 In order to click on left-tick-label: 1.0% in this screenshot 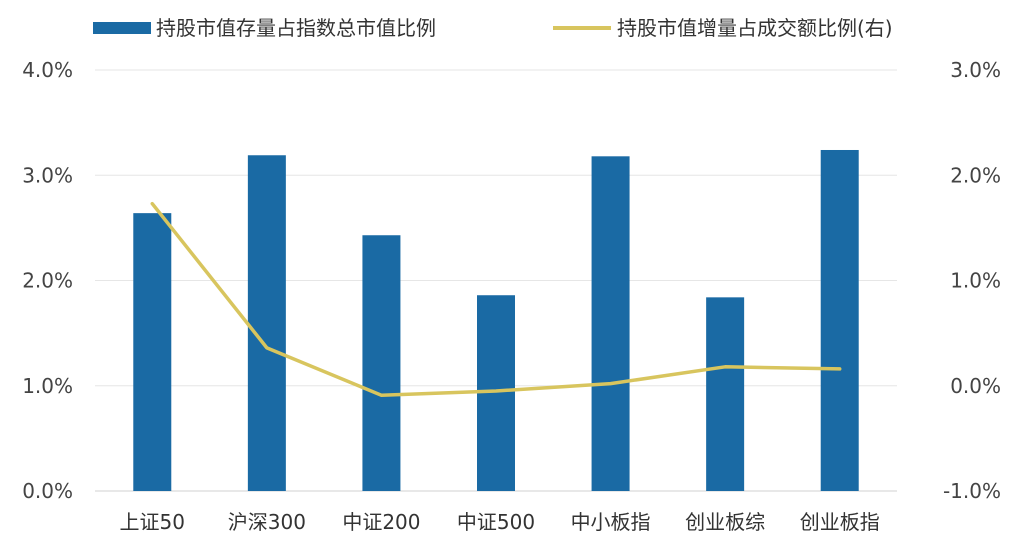, I will do `click(47, 386)`.